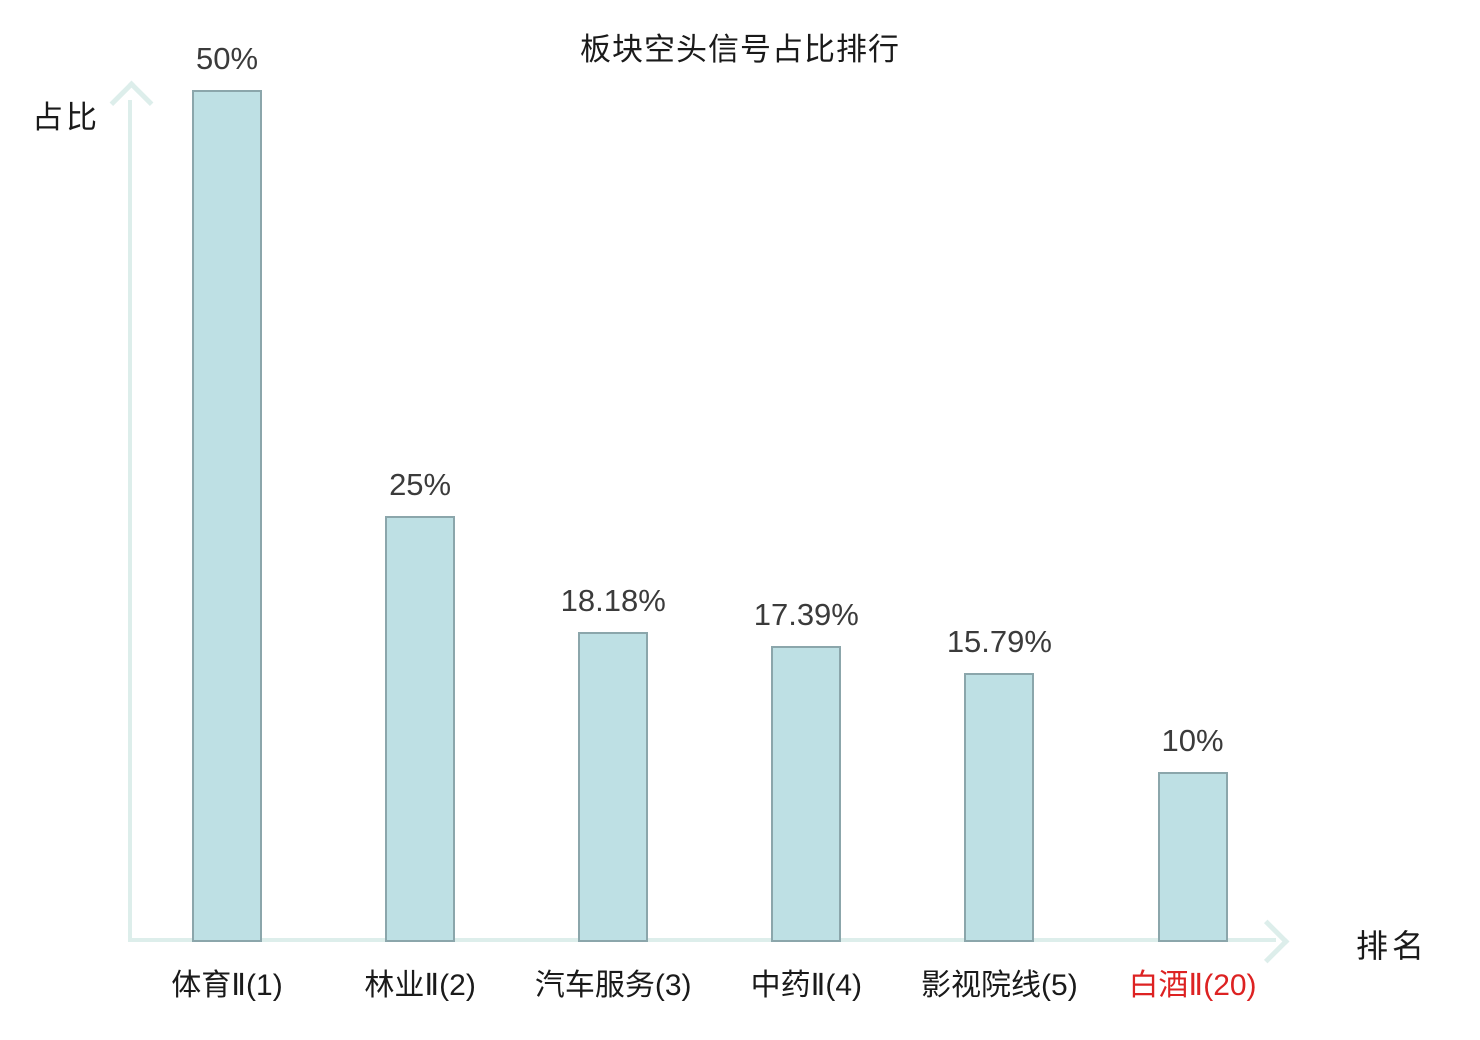  I want to click on bar-value-label: 10%, so click(1192, 740).